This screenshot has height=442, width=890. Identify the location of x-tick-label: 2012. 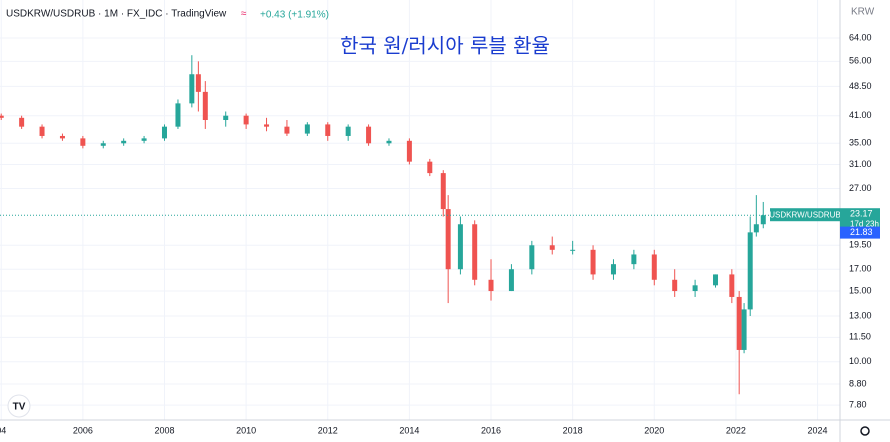
(328, 430).